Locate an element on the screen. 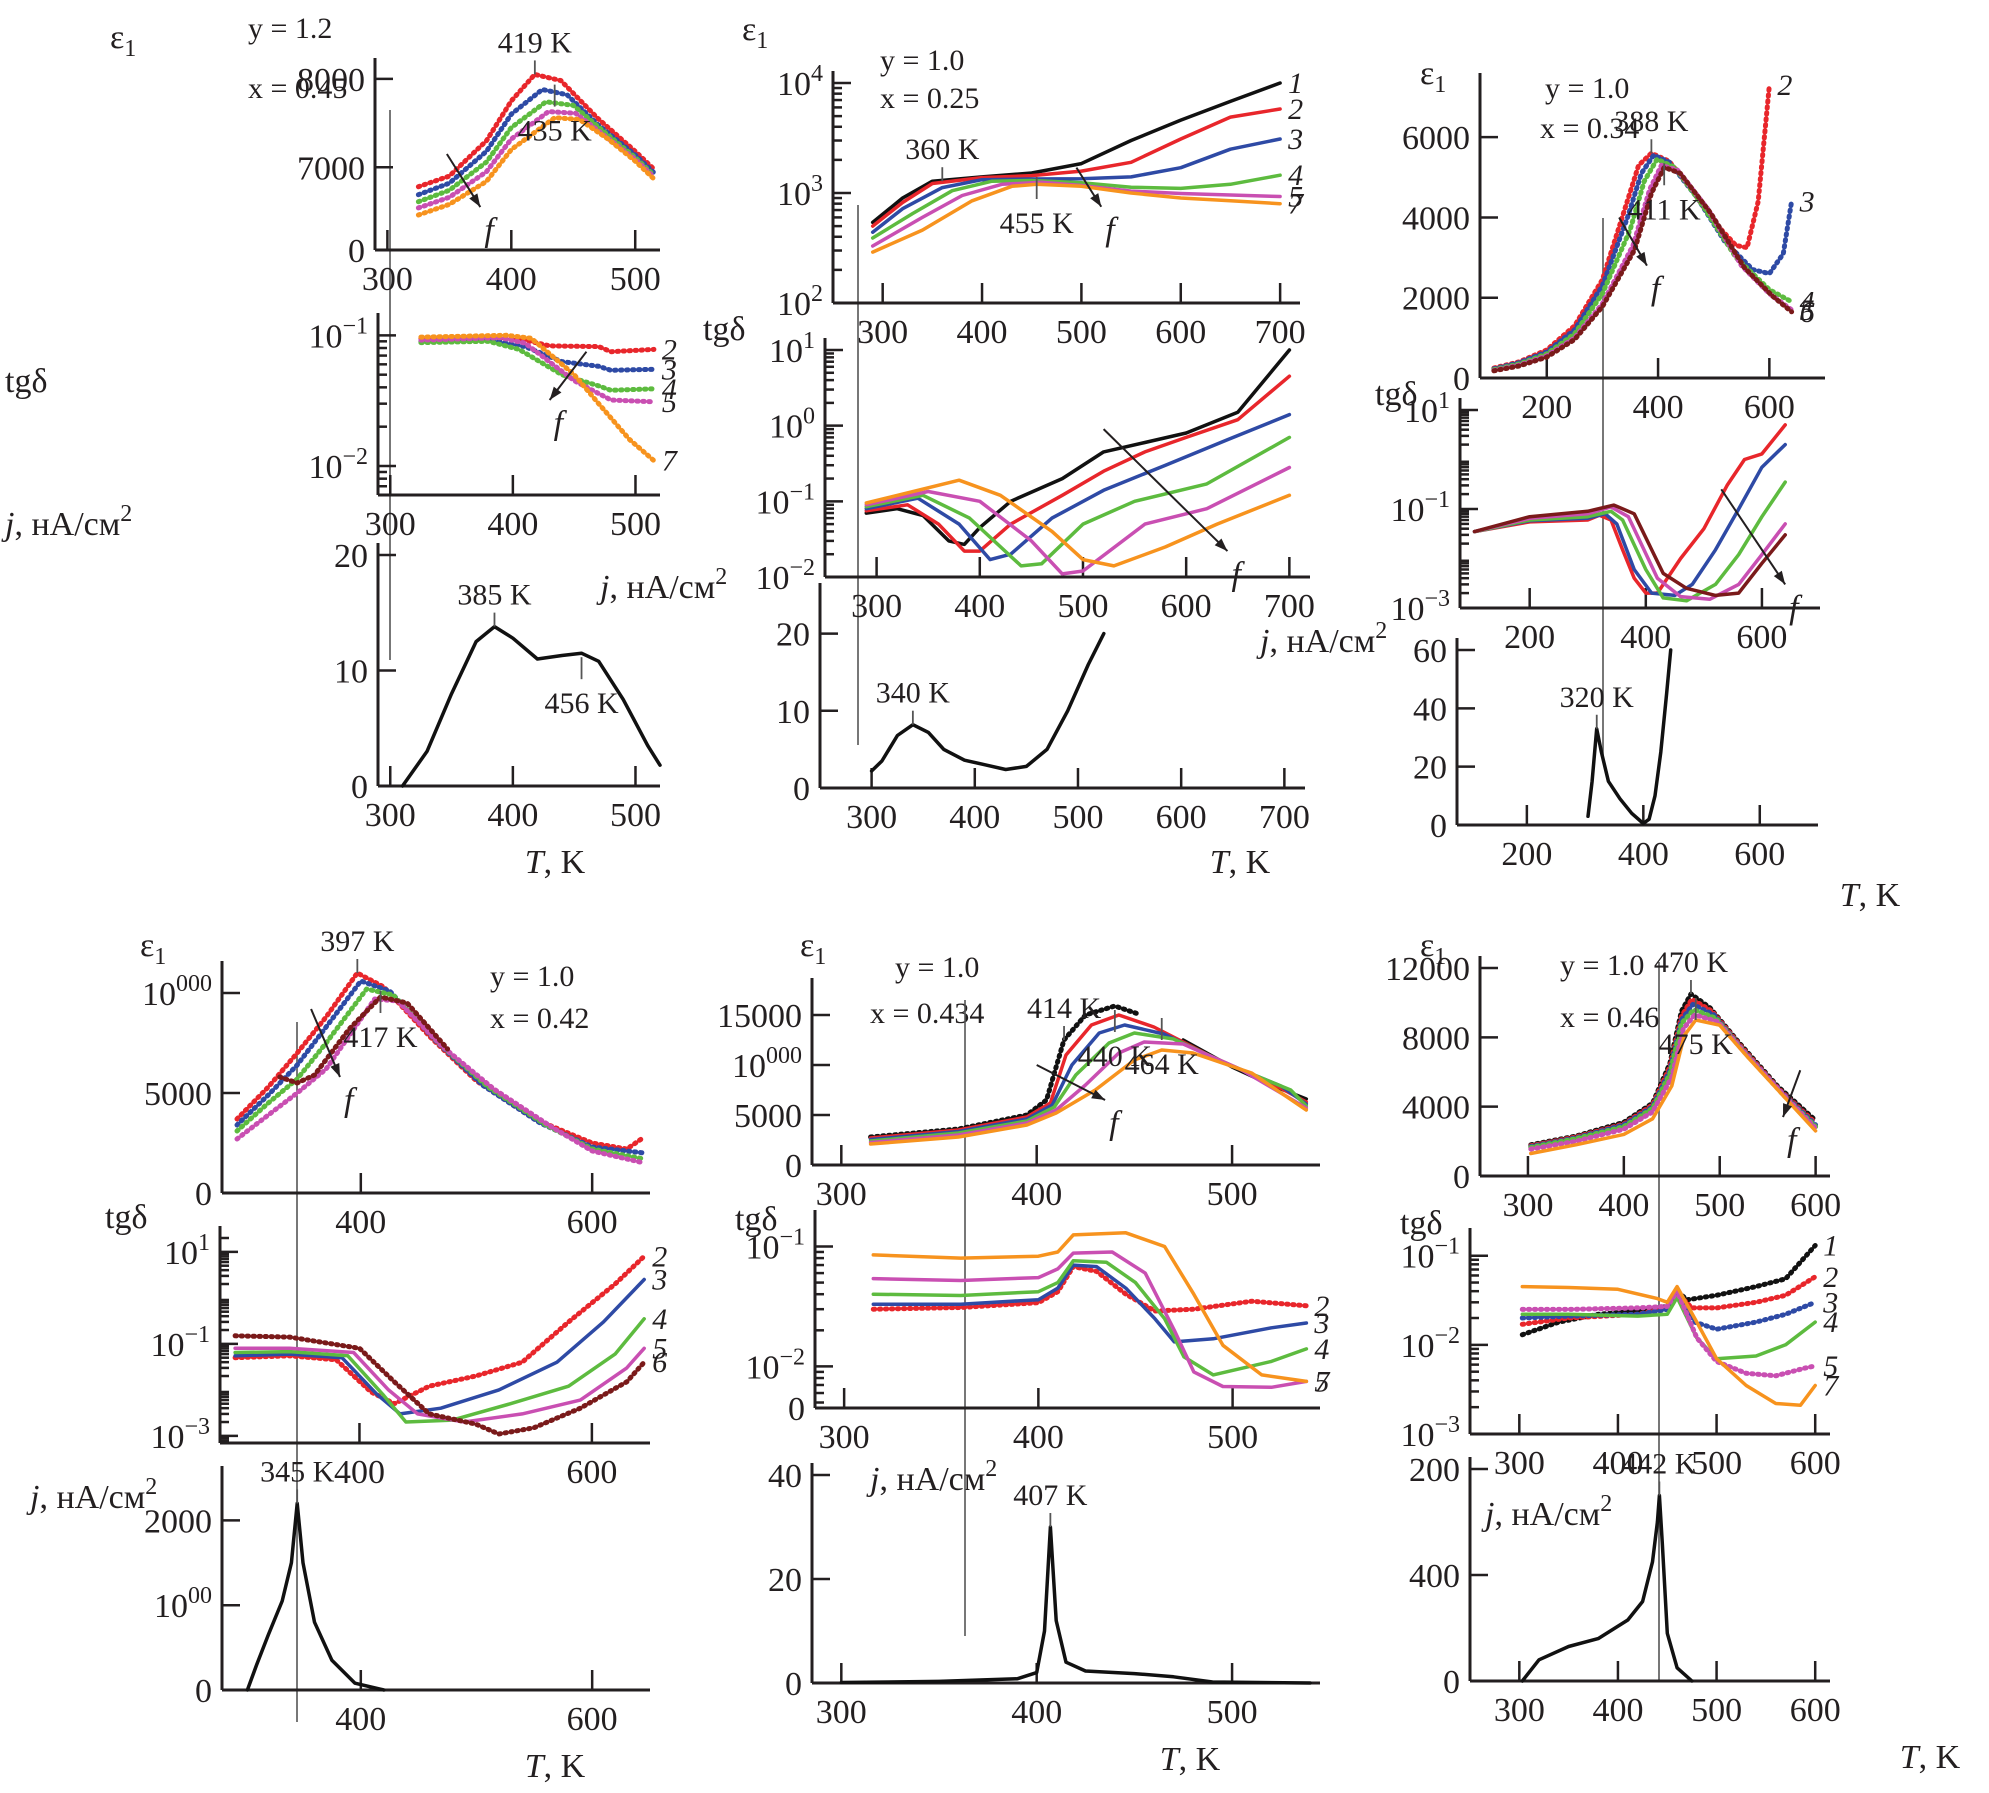 The height and width of the screenshot is (1793, 1989). temperature-axis-title: T, K is located at coordinates (1930, 1757).